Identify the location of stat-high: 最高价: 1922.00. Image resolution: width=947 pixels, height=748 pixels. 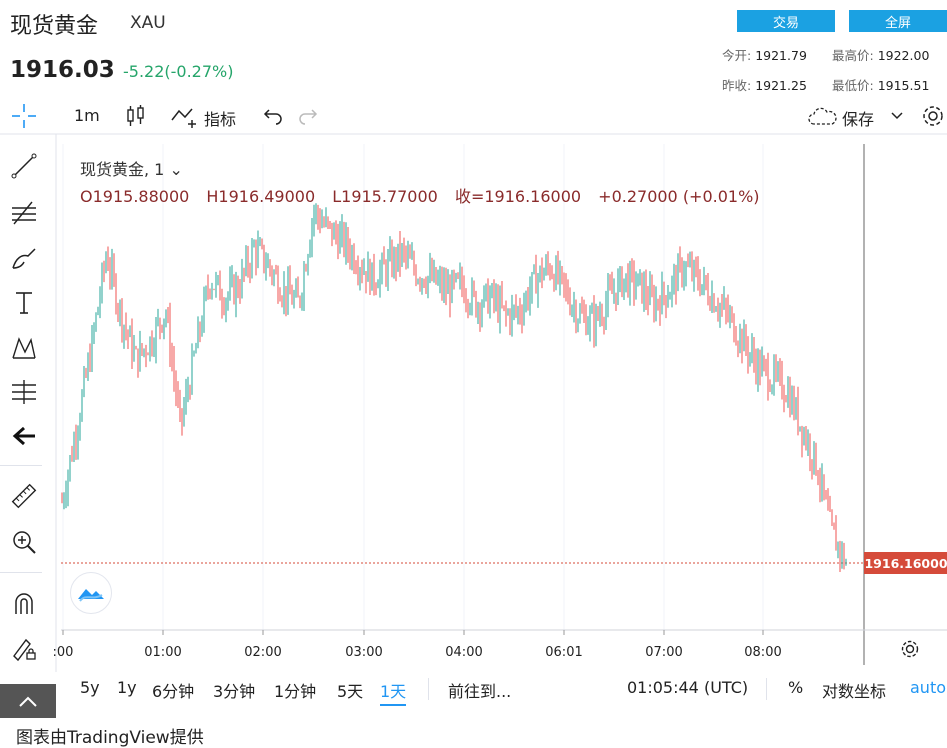
(881, 55).